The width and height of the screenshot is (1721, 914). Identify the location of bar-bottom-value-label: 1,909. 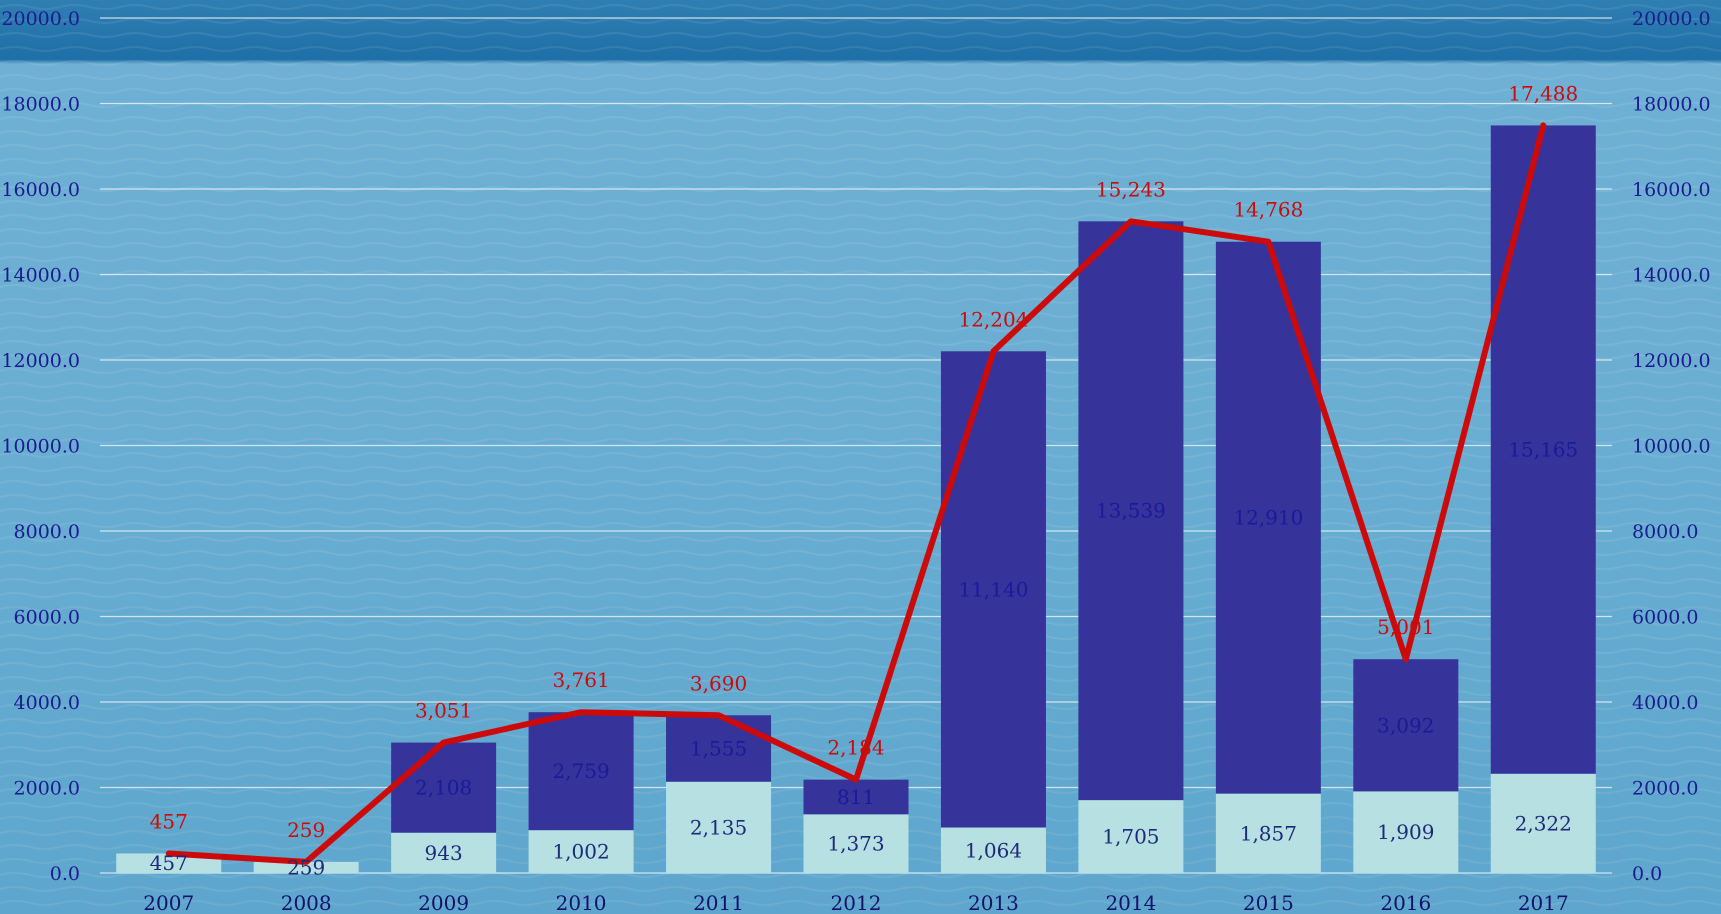
(1405, 832).